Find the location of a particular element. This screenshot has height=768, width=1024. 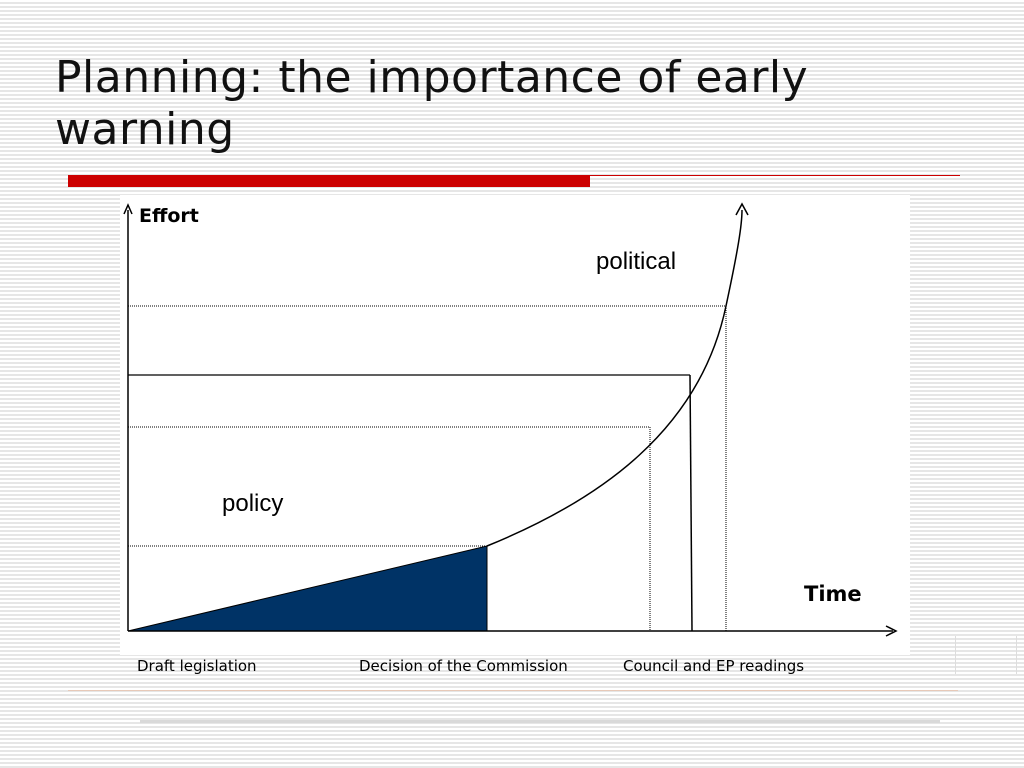

political-label: political is located at coordinates (636, 261).